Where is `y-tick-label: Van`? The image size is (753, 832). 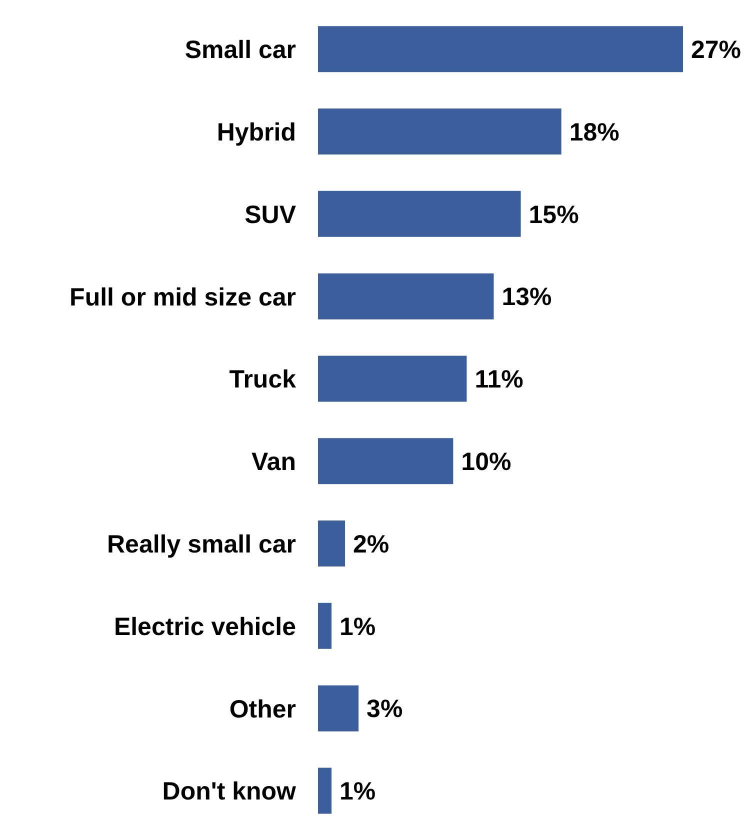 y-tick-label: Van is located at coordinates (274, 462).